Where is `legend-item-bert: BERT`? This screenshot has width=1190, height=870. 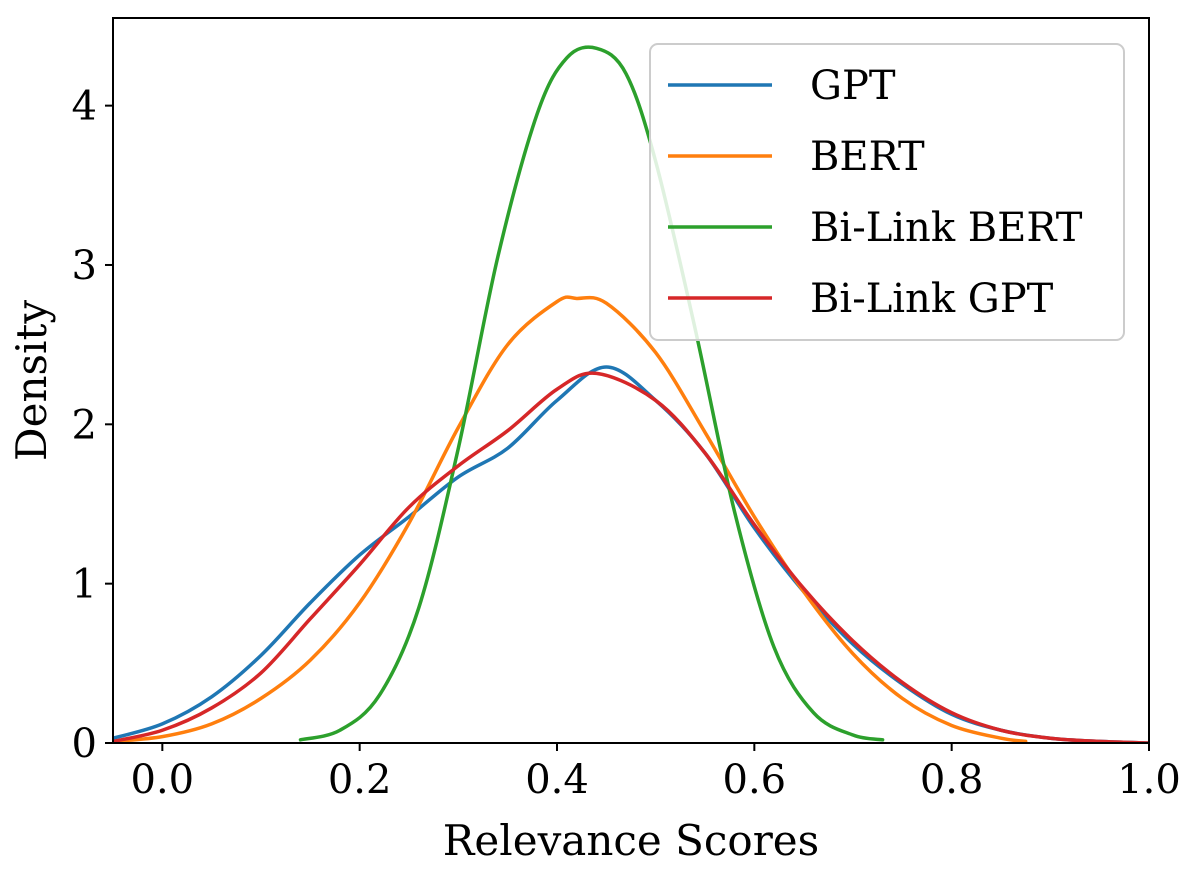
legend-item-bert: BERT is located at coordinates (796, 157).